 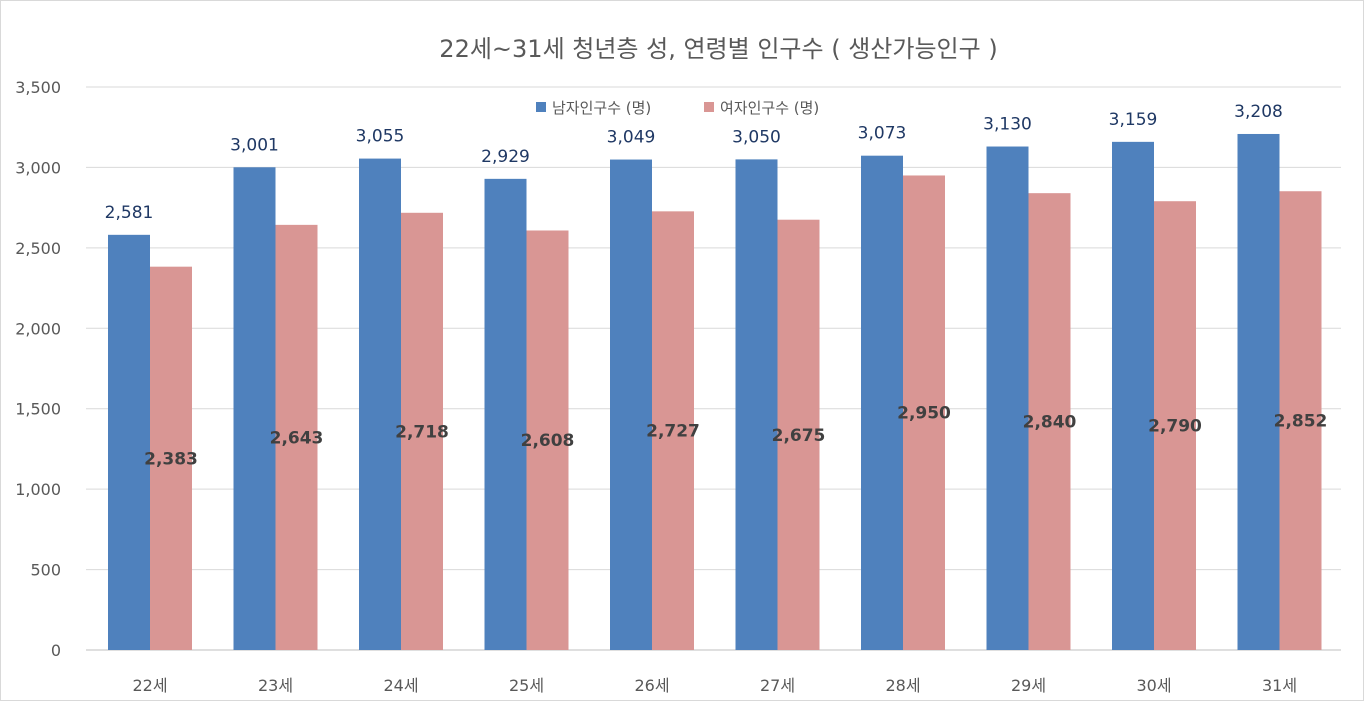 What do you see at coordinates (651, 685) in the screenshot?
I see `x-tick-label: 26세` at bounding box center [651, 685].